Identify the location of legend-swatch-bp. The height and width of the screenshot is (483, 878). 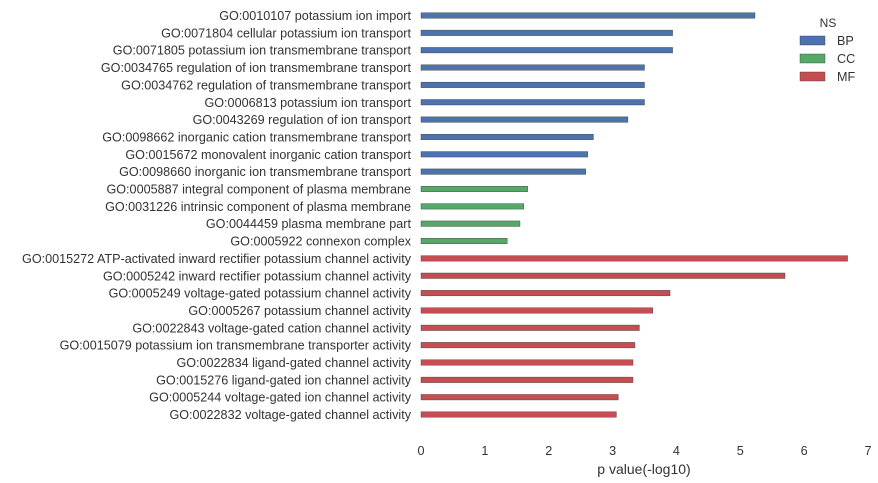
(812, 40).